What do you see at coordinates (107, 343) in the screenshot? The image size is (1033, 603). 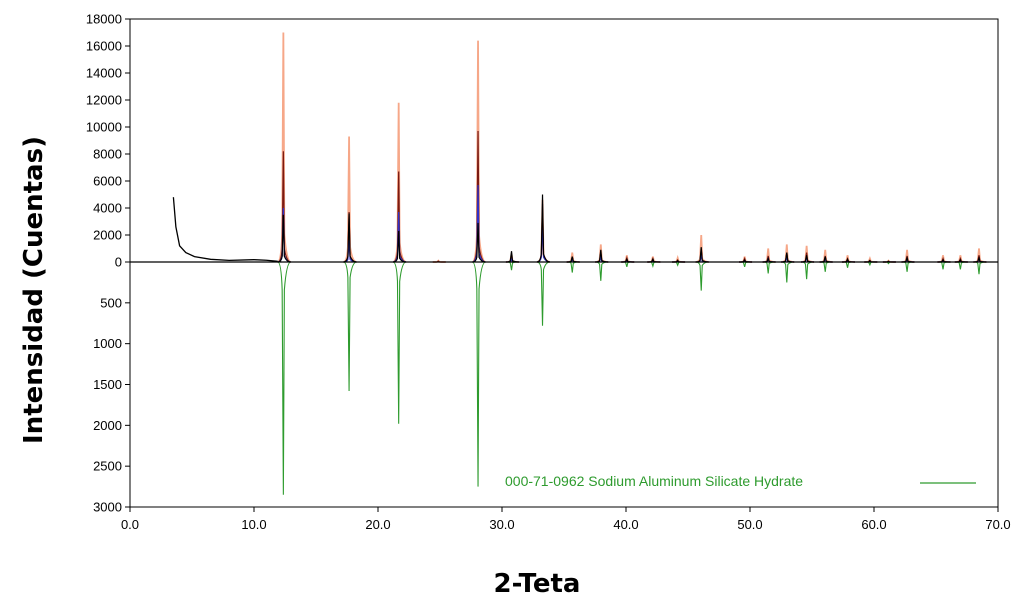 I see `y-tick-label: 1000` at bounding box center [107, 343].